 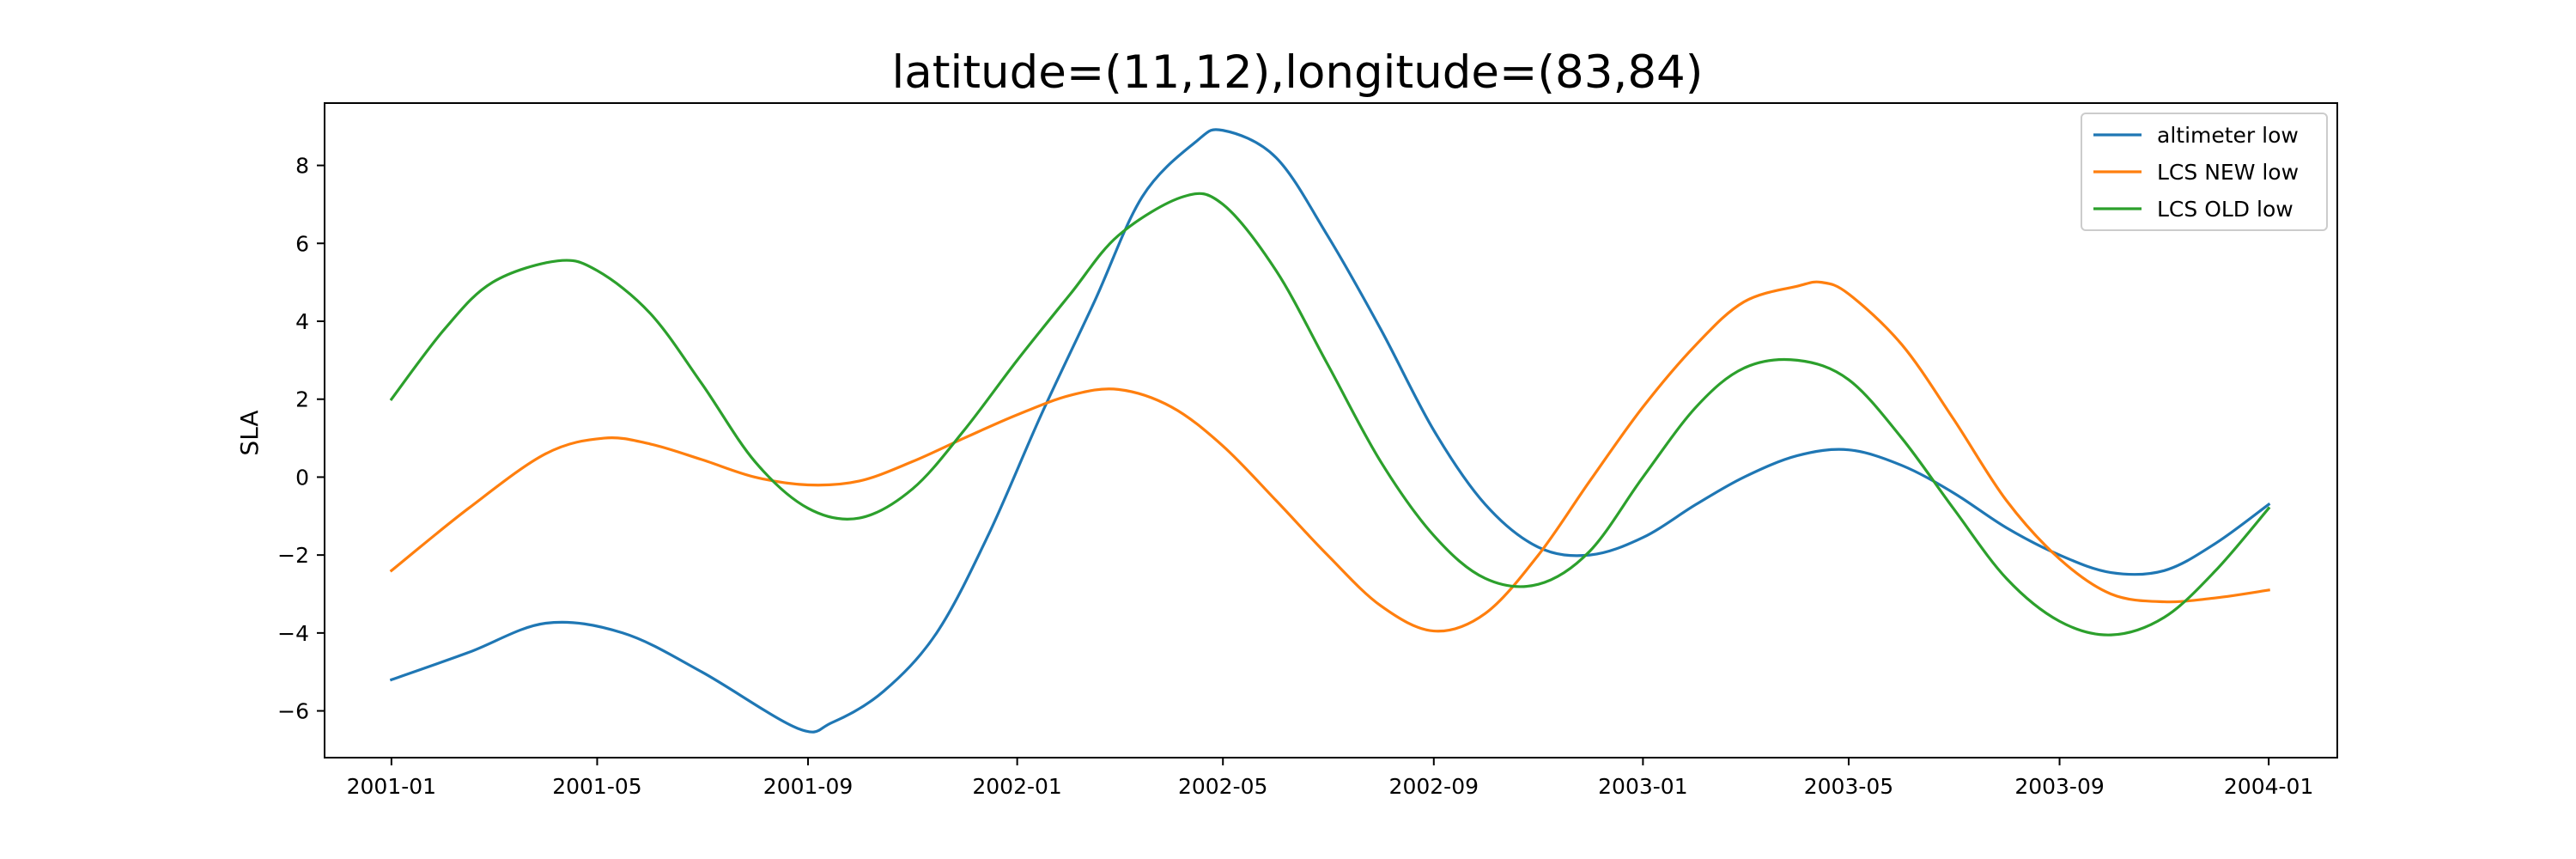 I want to click on legend: altimeter low LCS NEW low LCS OLD low, so click(x=2204, y=172).